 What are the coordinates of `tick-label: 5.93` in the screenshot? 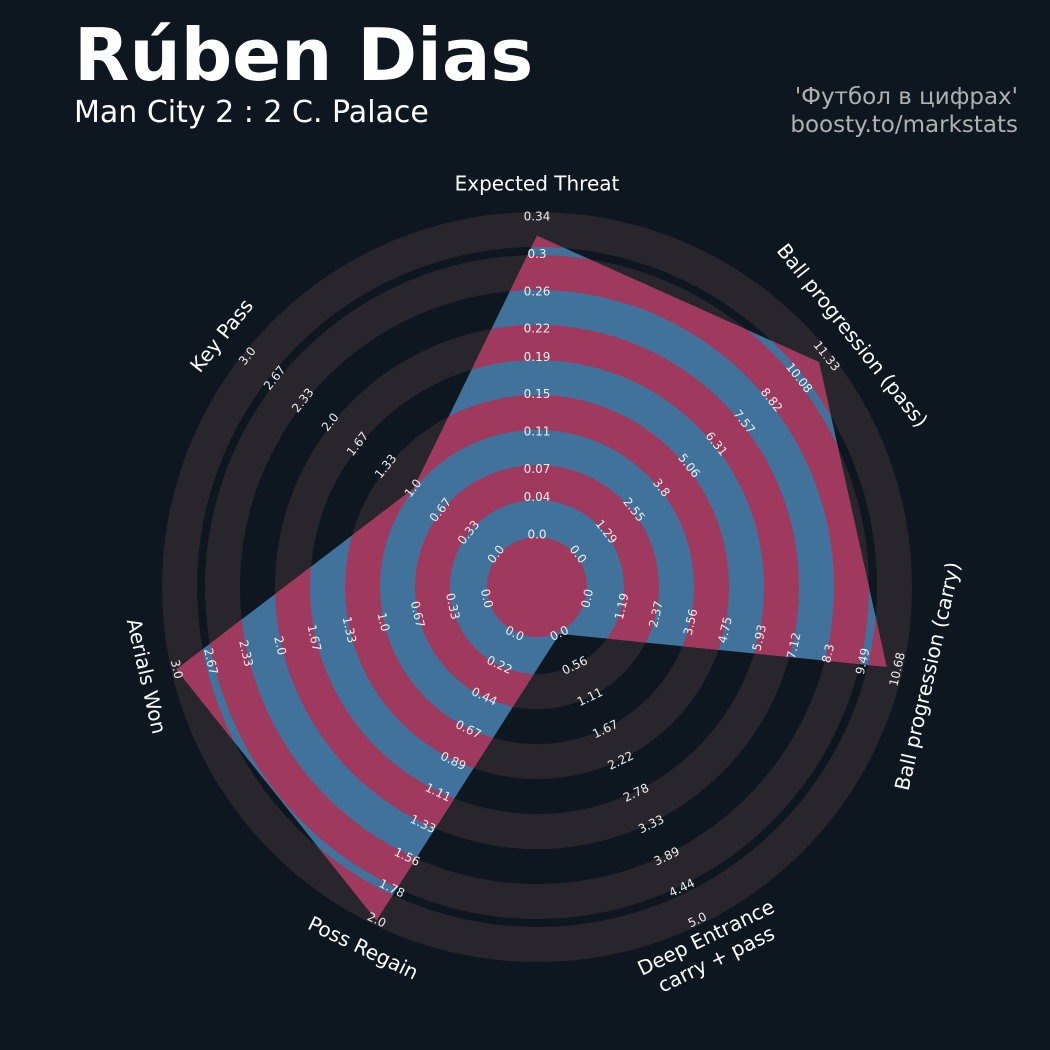 It's located at (760, 637).